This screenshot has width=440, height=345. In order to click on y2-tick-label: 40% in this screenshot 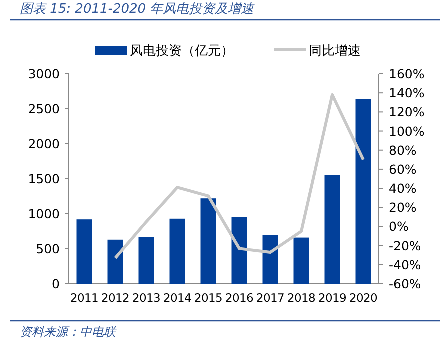, I will do `click(403, 188)`.